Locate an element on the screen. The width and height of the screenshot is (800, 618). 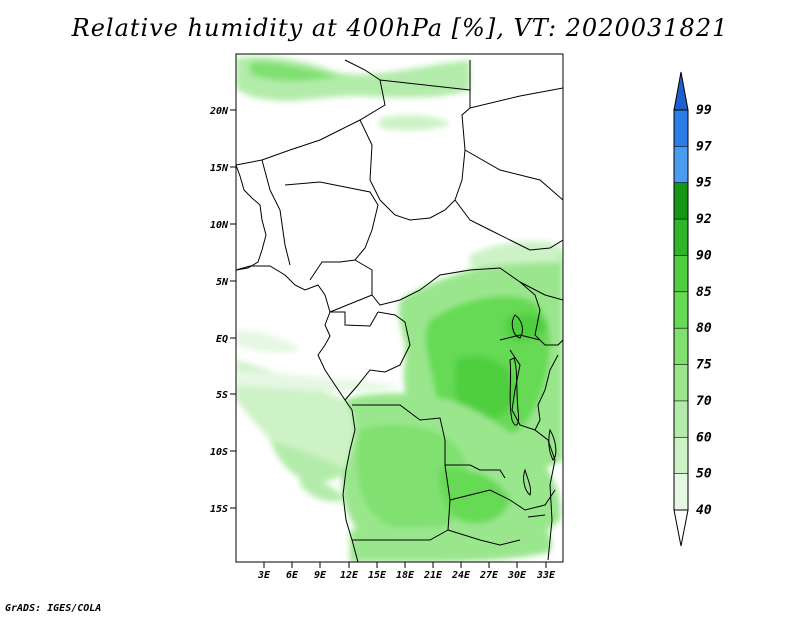
lat-axis is located at coordinates (233, 309).